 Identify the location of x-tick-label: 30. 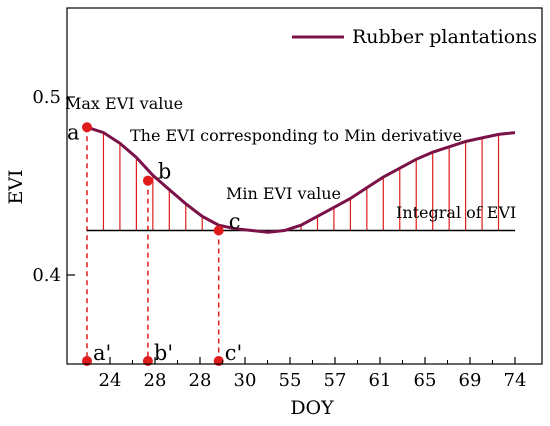
(245, 380).